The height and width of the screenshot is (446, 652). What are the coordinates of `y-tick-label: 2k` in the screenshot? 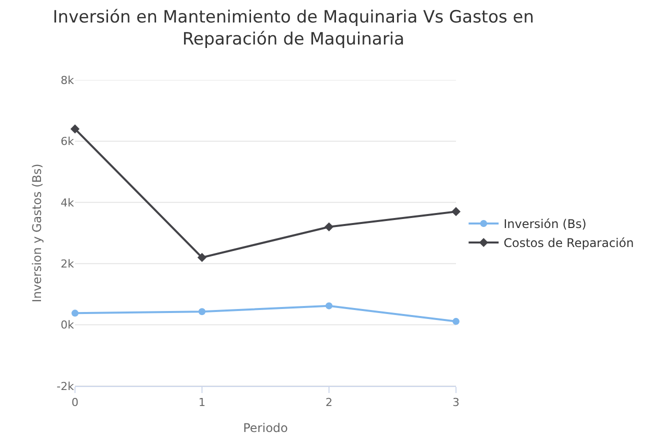 It's located at (67, 263).